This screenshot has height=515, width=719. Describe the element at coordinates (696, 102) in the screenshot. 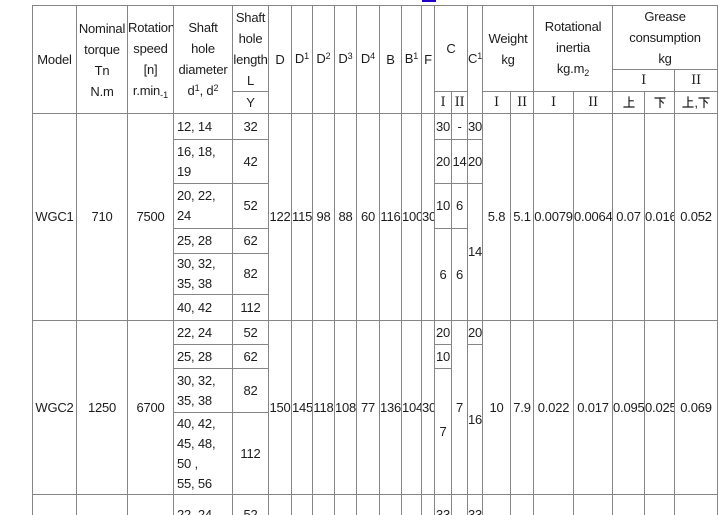

I see `header-grease-updown: ,` at that location.